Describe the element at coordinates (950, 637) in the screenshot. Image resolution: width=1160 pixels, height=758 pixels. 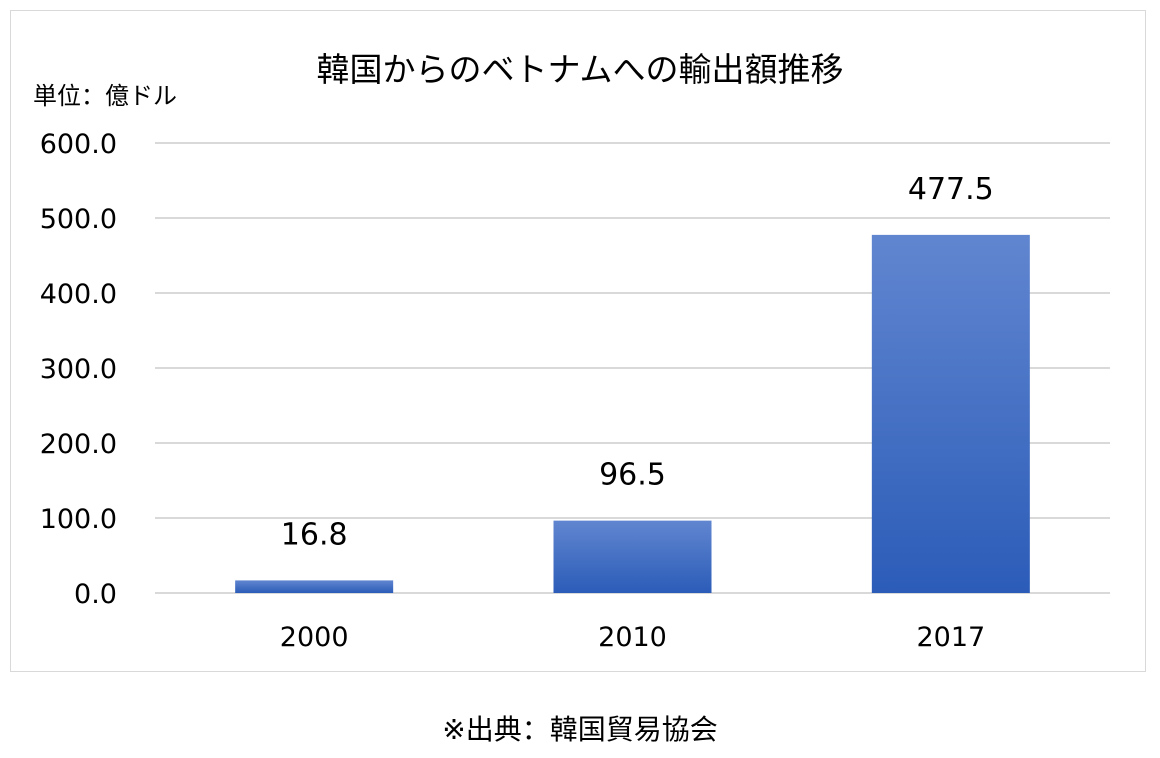
I see `x-category-label: 2017` at that location.